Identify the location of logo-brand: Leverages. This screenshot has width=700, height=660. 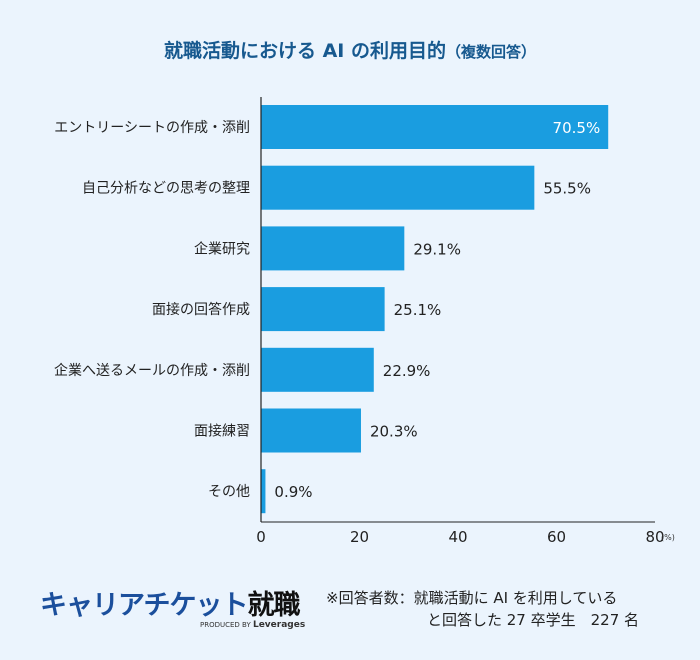
(279, 625).